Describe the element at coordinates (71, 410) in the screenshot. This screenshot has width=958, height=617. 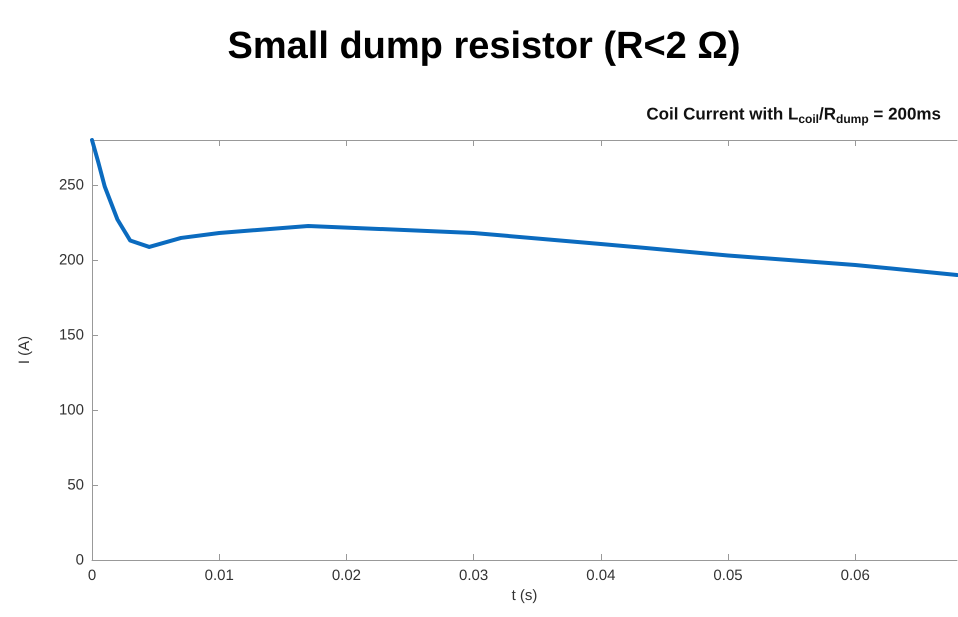
I see `y-tick-label: 100` at that location.